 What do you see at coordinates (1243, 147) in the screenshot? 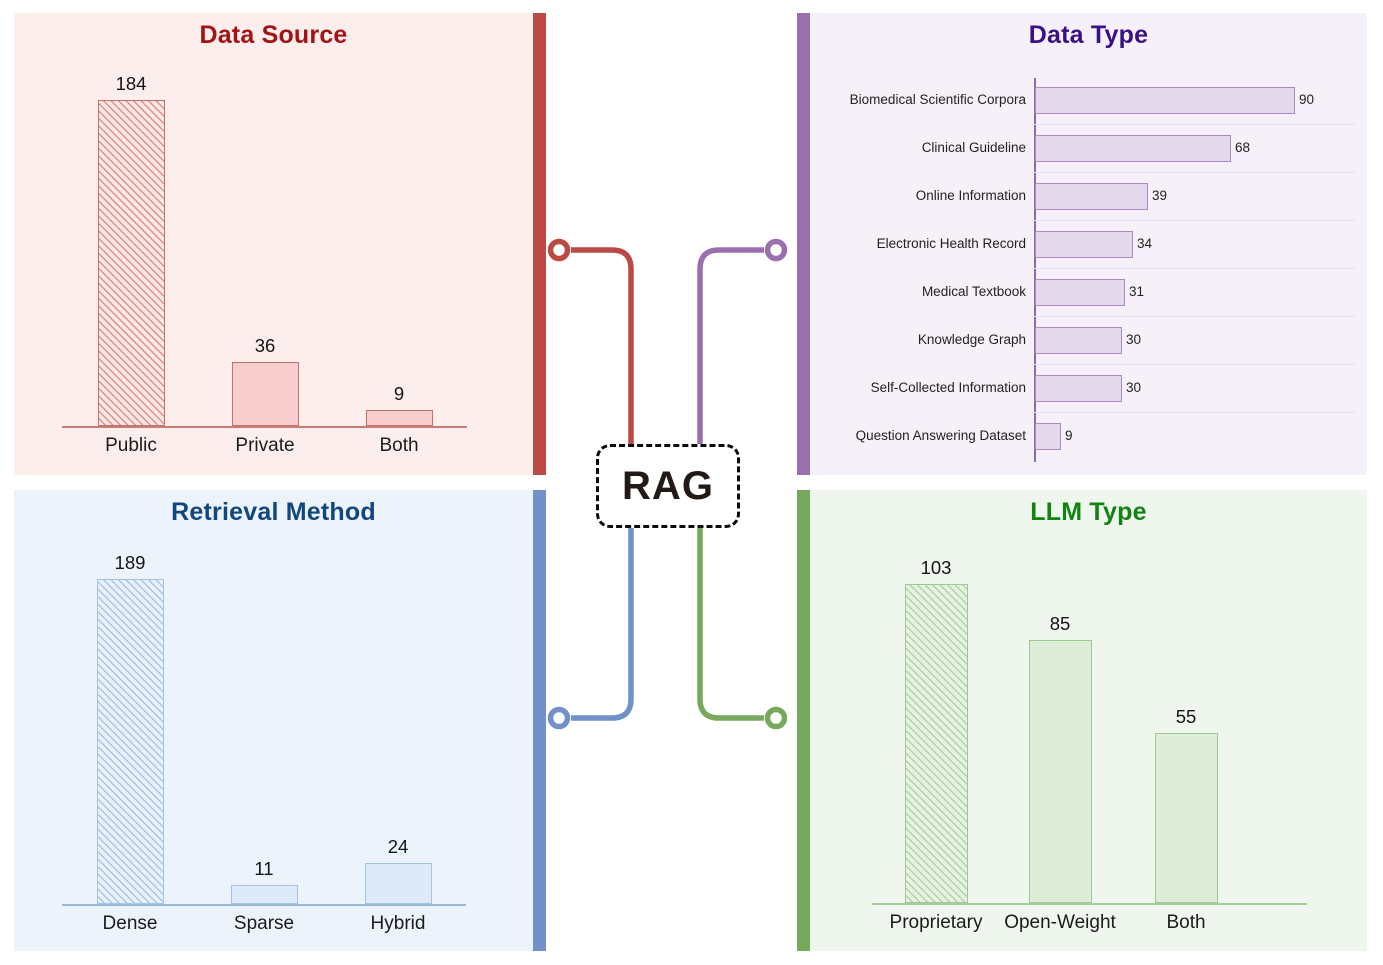
I see `value-label-clinical-guideline: 68` at bounding box center [1243, 147].